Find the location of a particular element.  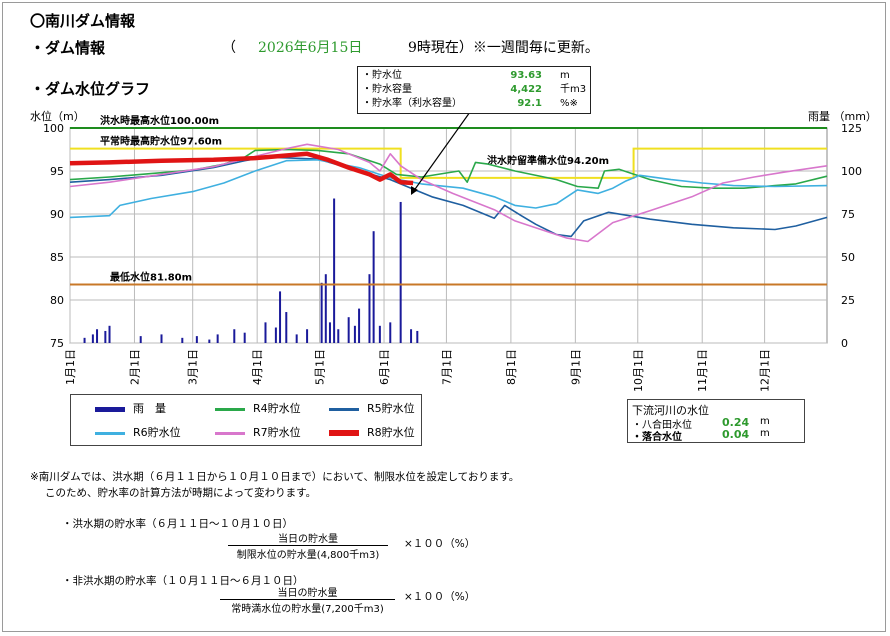

y2-tick-label: 0 is located at coordinates (844, 343).